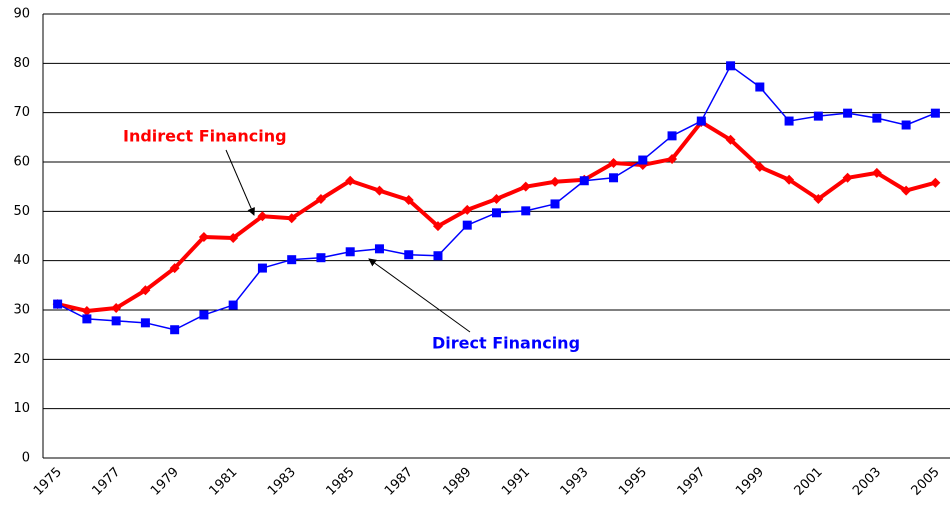 The image size is (950, 515). I want to click on y-tick-label: 90, so click(21, 14).